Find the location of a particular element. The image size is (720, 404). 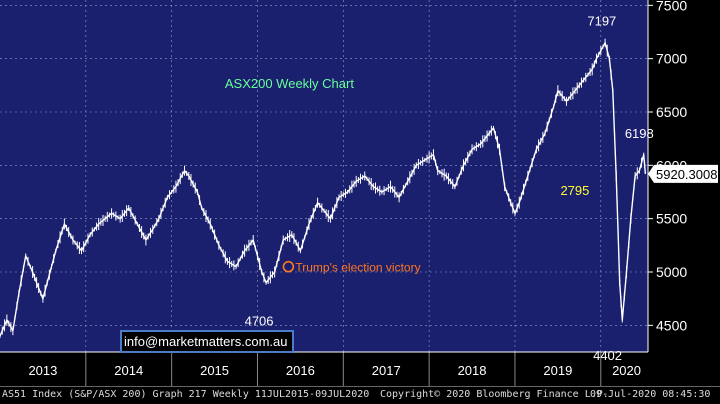

y-tick-label: 5500 is located at coordinates (671, 219).